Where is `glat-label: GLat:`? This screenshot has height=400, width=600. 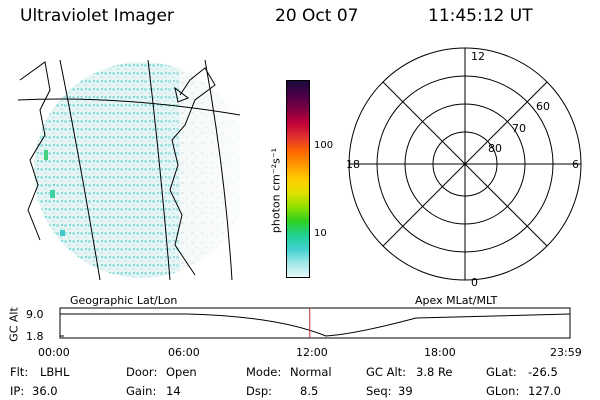 glat-label: GLat: is located at coordinates (501, 372).